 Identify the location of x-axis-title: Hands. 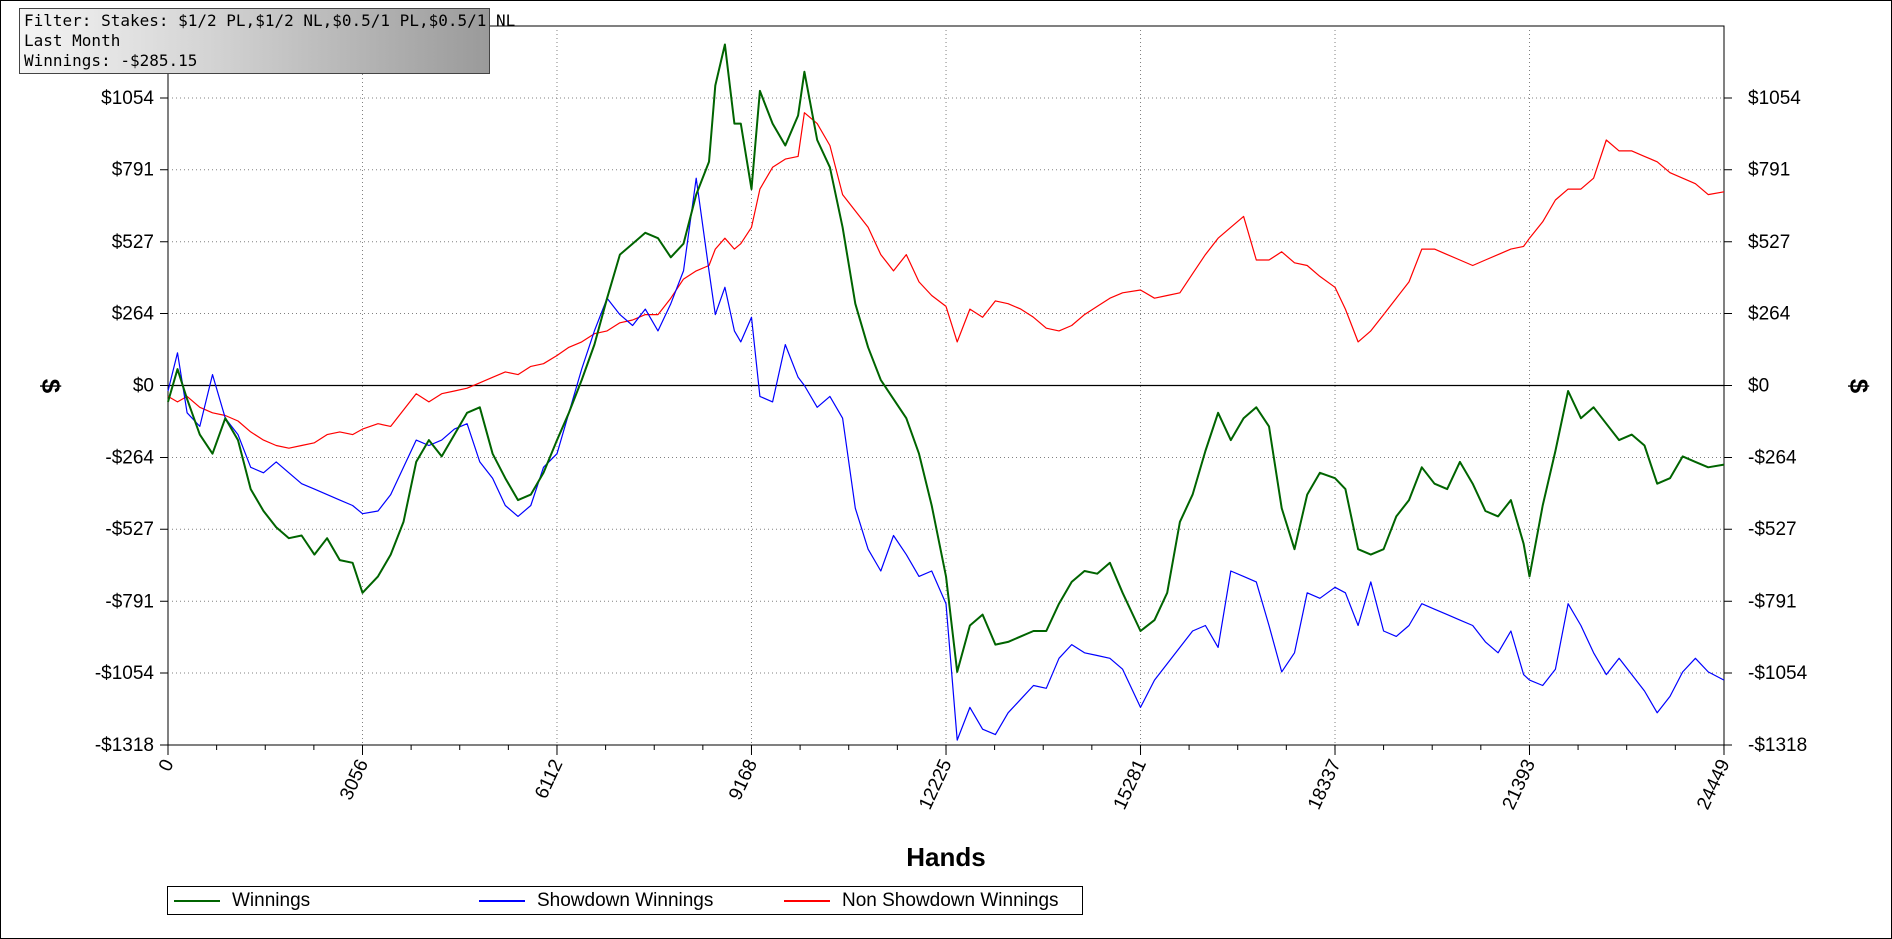
(945, 857).